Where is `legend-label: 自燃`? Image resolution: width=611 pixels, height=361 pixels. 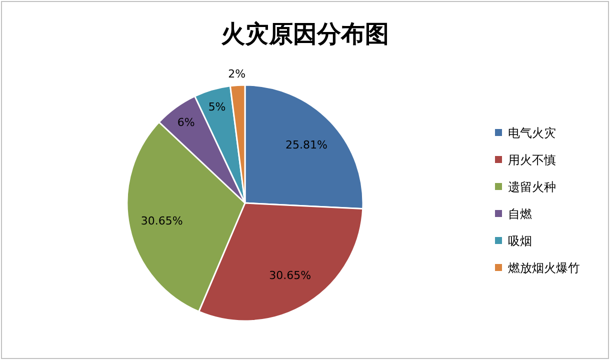
legend-label: 自燃 is located at coordinates (520, 214).